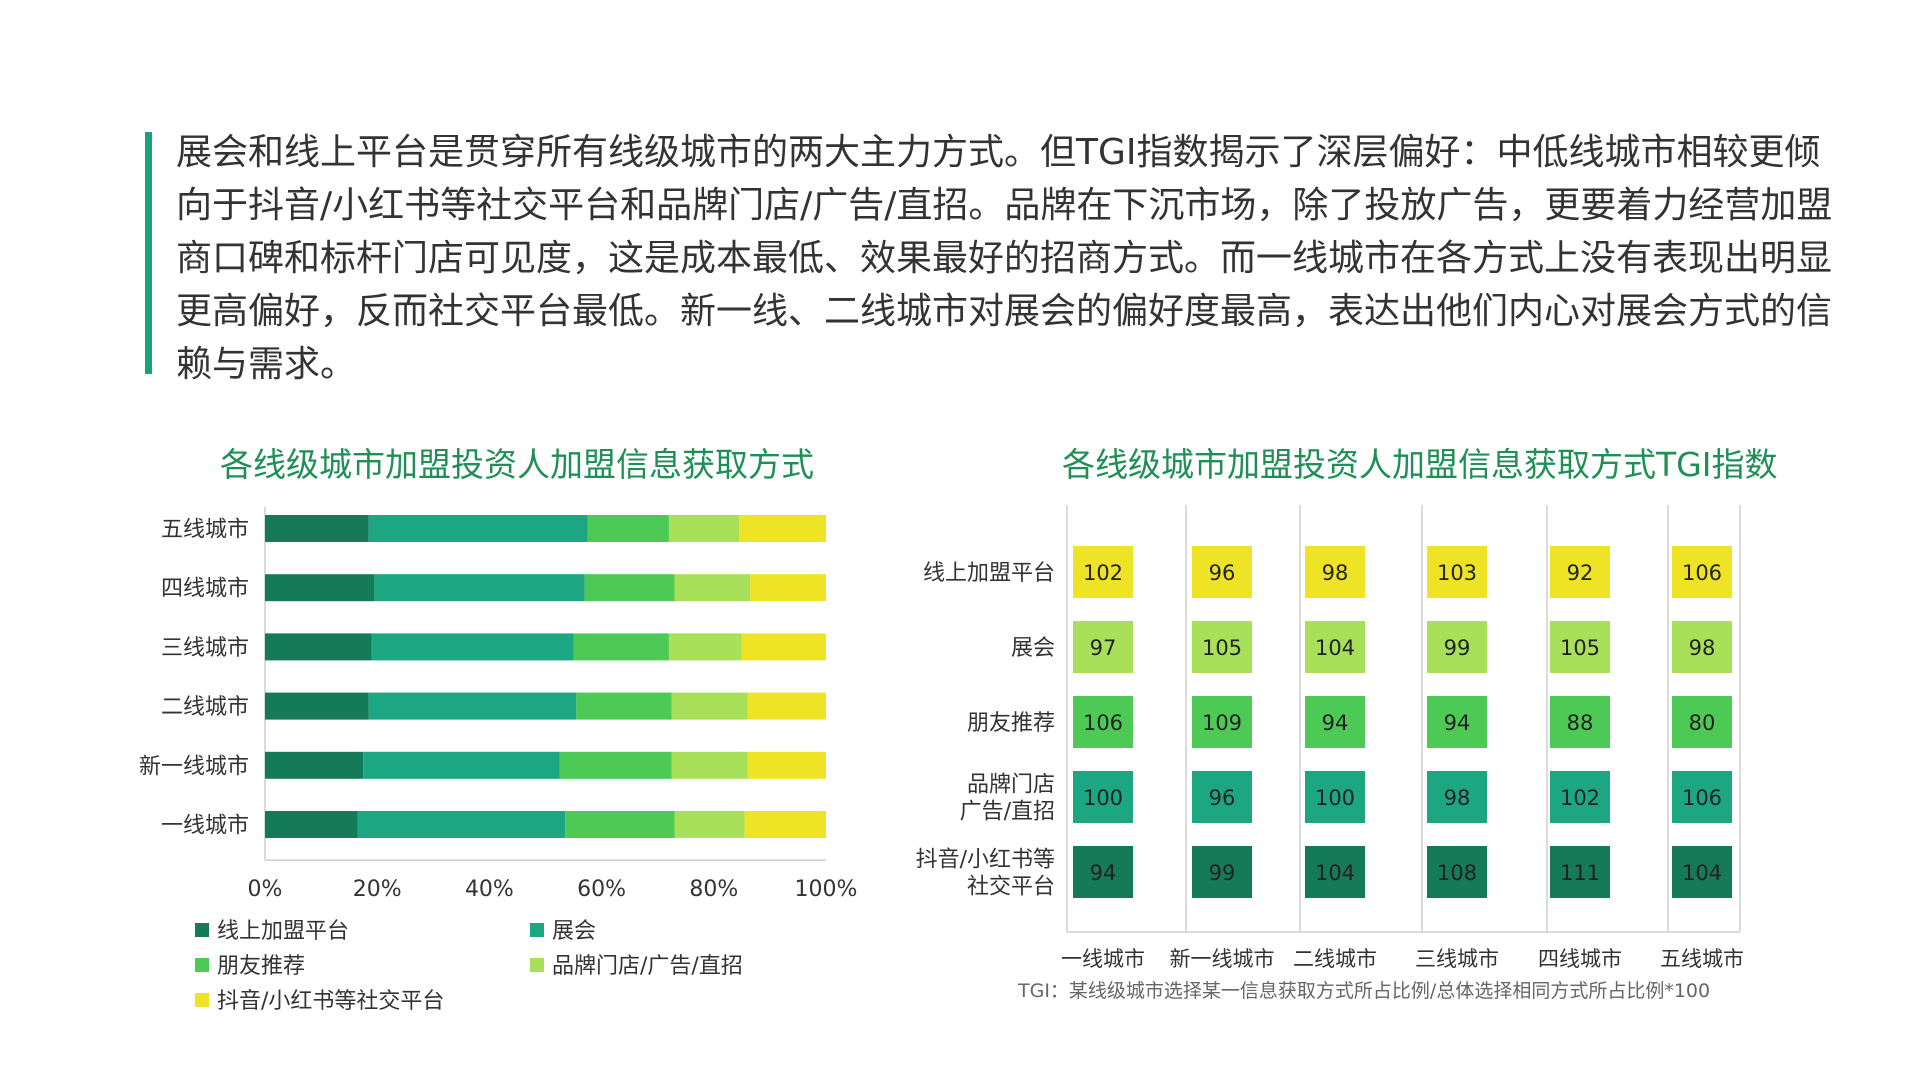 Image resolution: width=1920 pixels, height=1080 pixels. What do you see at coordinates (1420, 464) in the screenshot?
I see `tgi-chart-title: 各线级城市加盟投资人加盟信息获取方式TGI指数` at bounding box center [1420, 464].